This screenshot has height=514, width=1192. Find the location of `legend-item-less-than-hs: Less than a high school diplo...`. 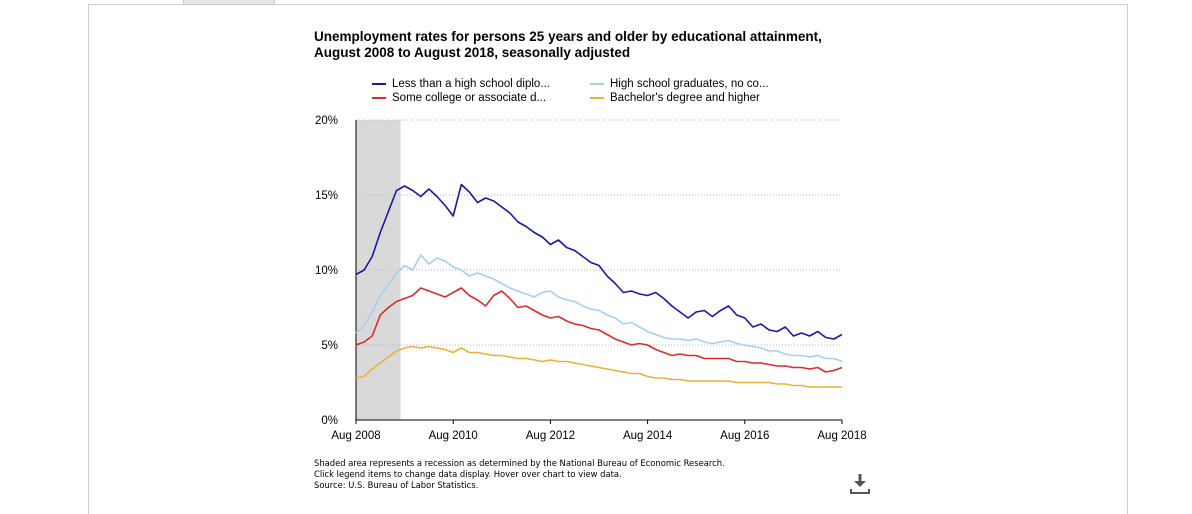

legend-item-less-than-hs: Less than a high school diplo... is located at coordinates (481, 84).